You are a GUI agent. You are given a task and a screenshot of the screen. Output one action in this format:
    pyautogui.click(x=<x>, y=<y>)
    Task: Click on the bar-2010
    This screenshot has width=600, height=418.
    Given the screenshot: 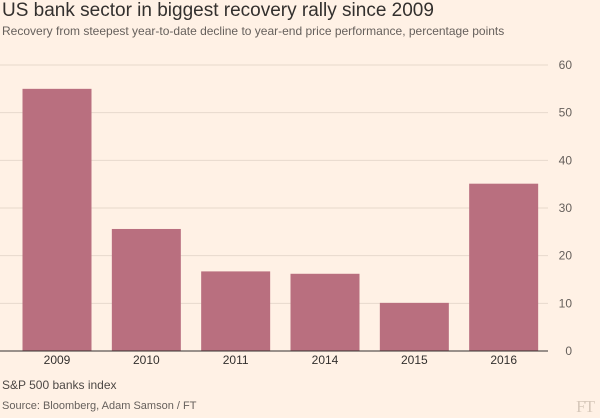 What is the action you would take?
    pyautogui.click(x=146, y=289)
    